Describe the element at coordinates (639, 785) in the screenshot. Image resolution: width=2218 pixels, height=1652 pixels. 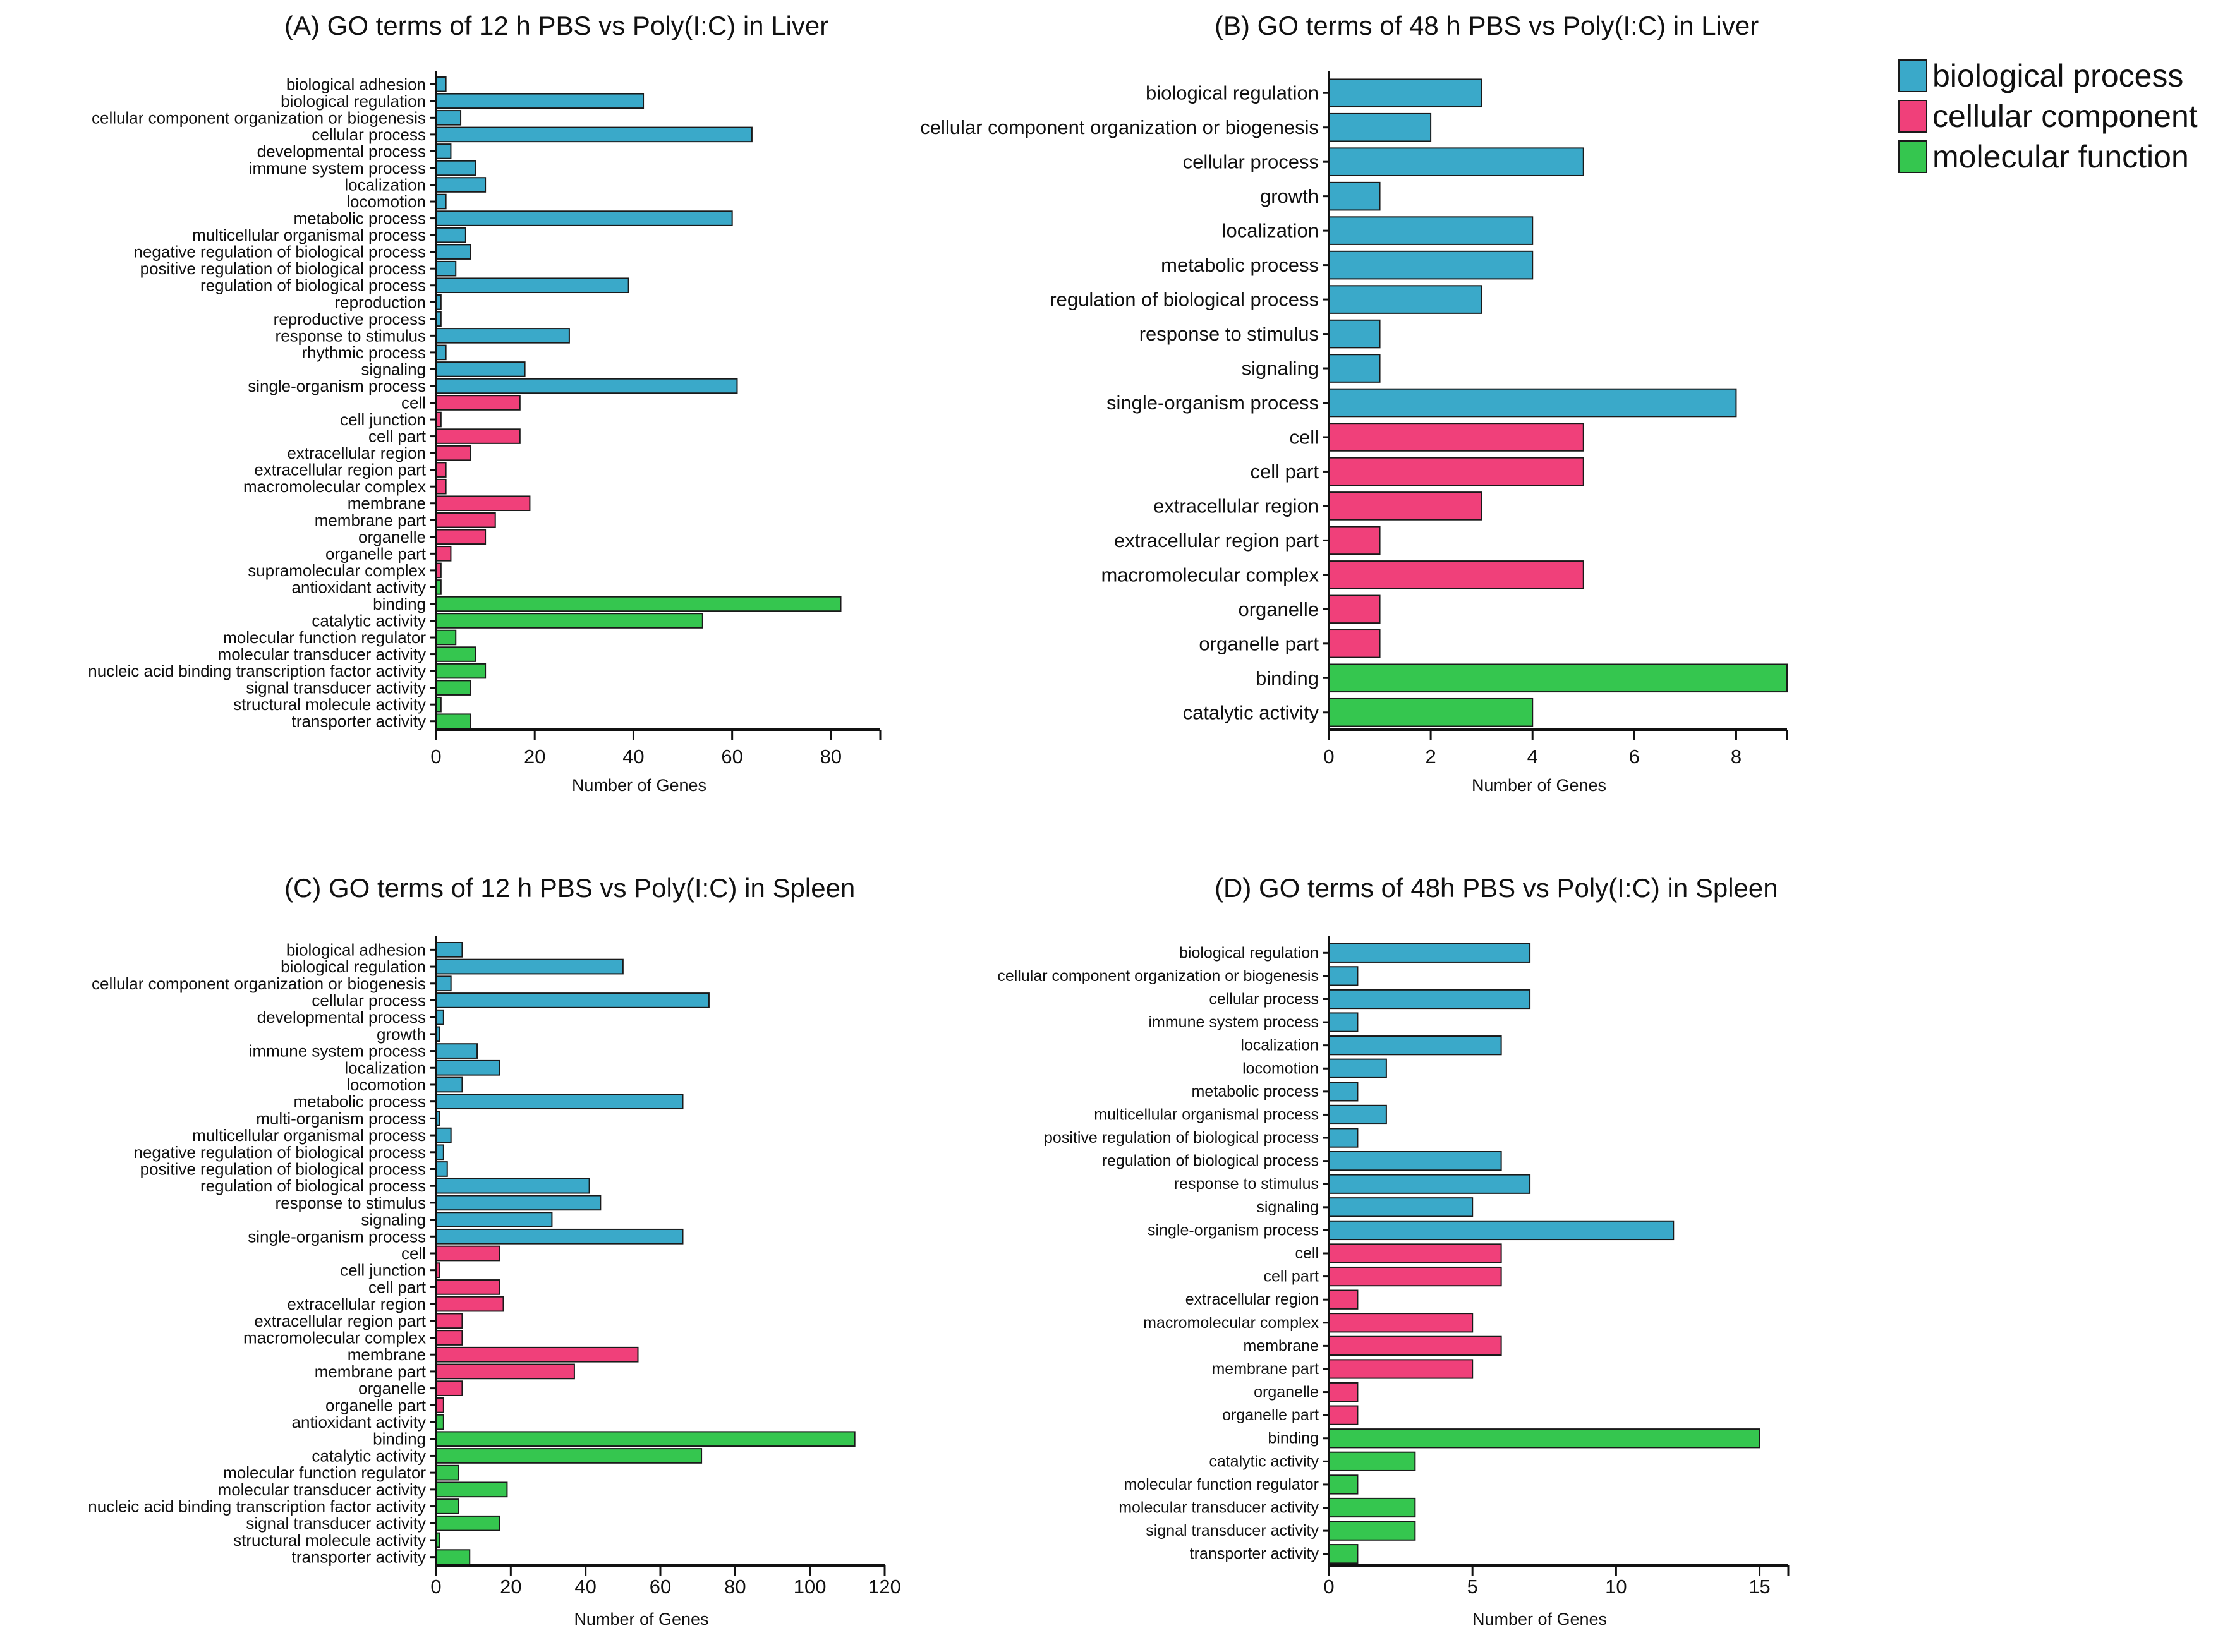
I see `x-axis-label: Number of Genes` at that location.